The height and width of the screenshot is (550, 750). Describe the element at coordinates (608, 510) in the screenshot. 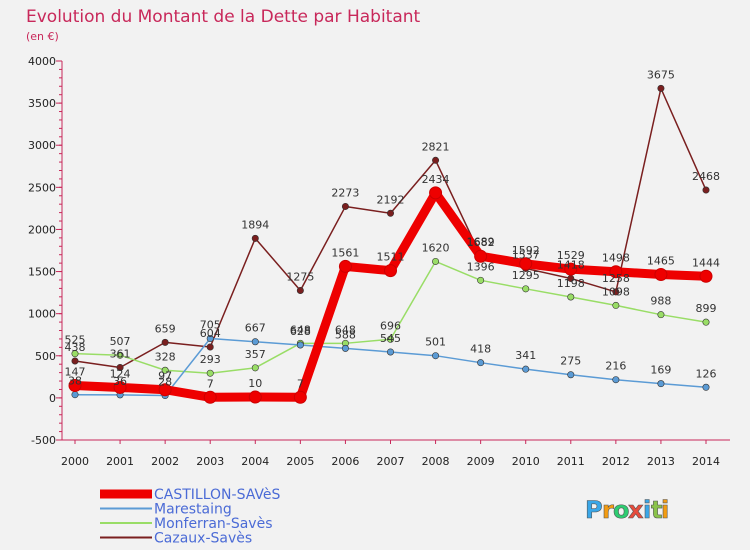

I see `logo-letter: r` at that location.